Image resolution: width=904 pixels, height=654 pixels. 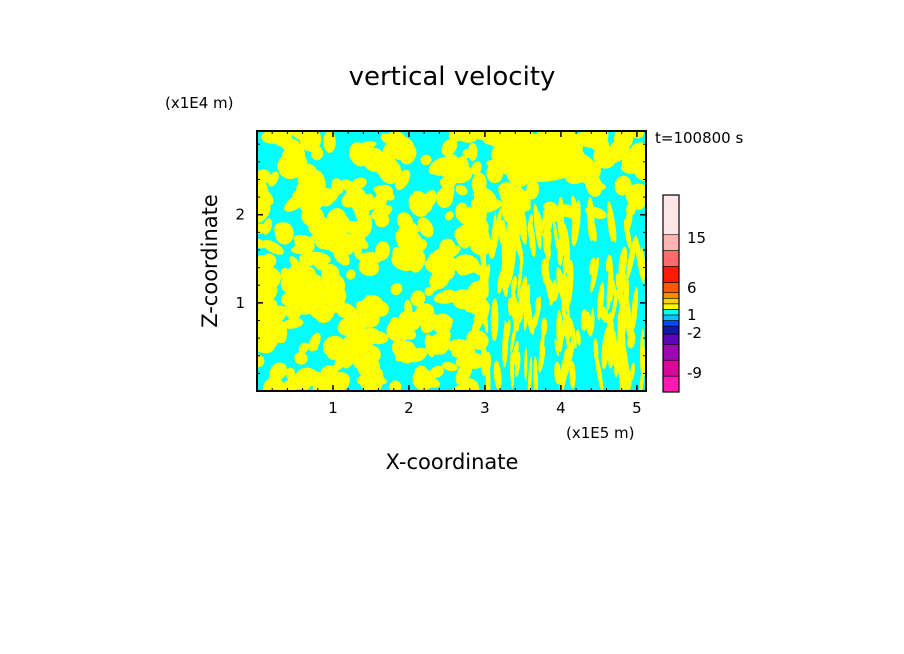 What do you see at coordinates (692, 288) in the screenshot?
I see `colorbar-label: 6` at bounding box center [692, 288].